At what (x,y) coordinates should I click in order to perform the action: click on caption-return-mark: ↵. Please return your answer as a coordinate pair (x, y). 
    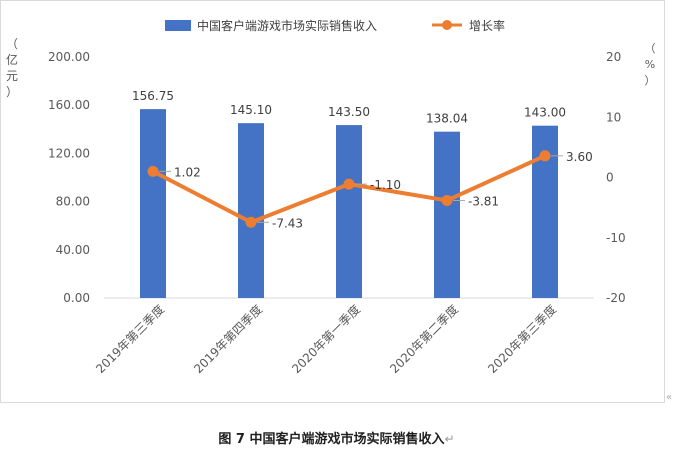
    Looking at the image, I should click on (449, 439).